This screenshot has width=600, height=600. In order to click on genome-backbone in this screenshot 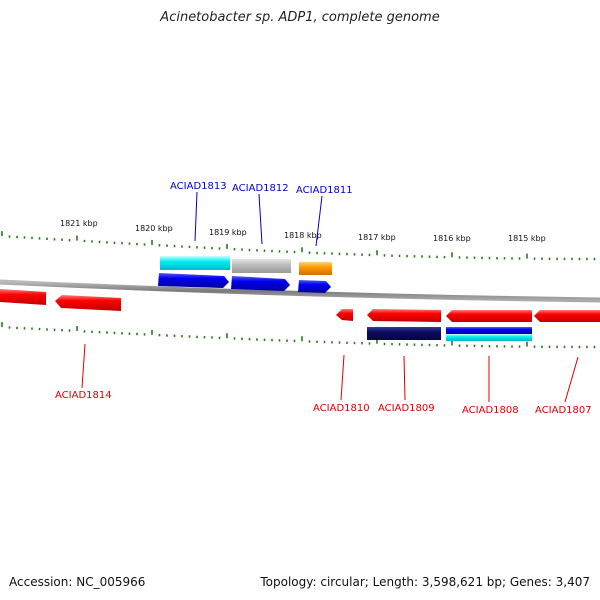, I will do `click(300, 291)`.